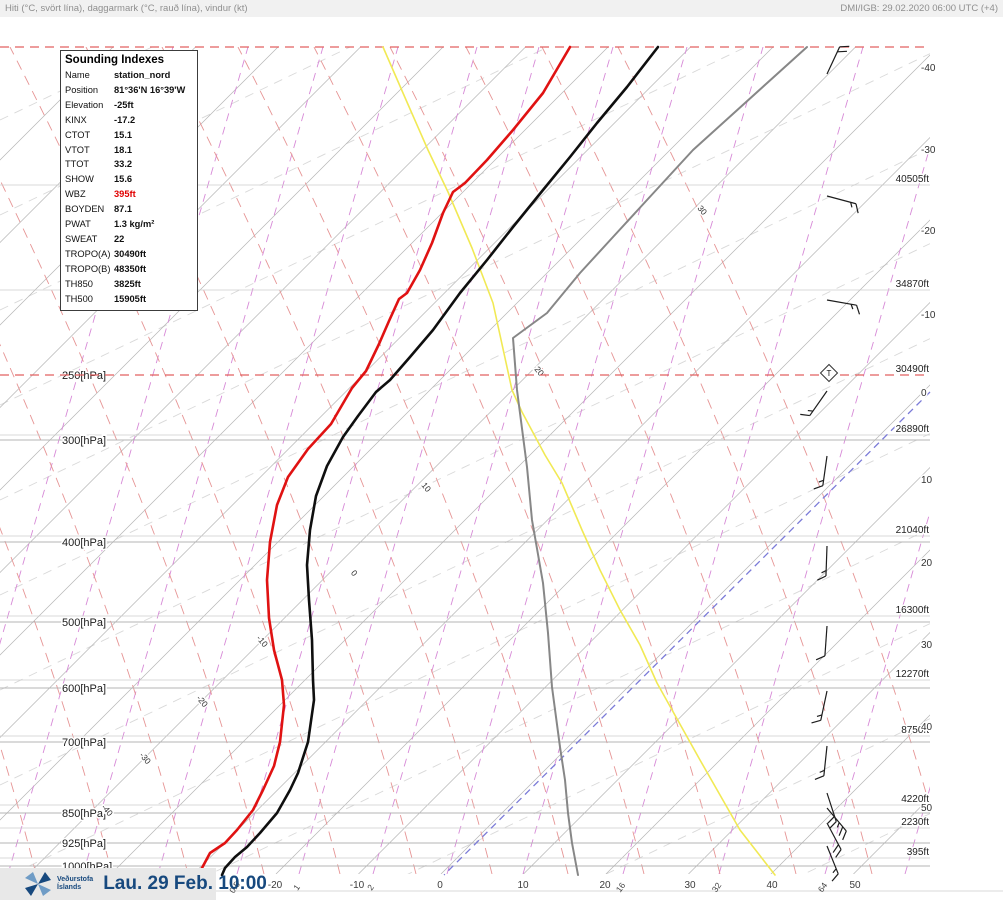 The image size is (1003, 900). Describe the element at coordinates (99, 149) in the screenshot. I see `index-row: VTOT 18.1` at that location.